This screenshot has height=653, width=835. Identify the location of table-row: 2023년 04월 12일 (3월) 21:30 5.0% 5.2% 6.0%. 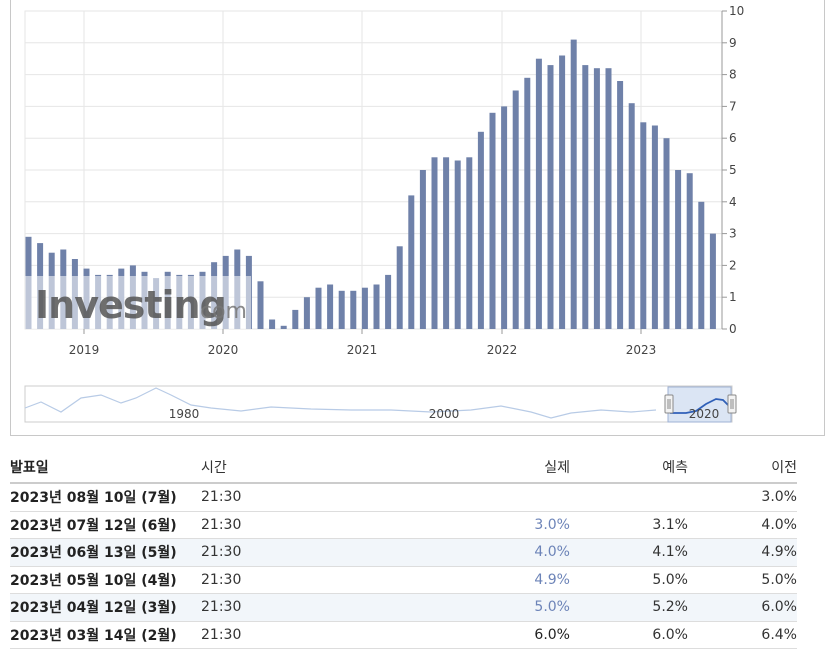
(403, 607).